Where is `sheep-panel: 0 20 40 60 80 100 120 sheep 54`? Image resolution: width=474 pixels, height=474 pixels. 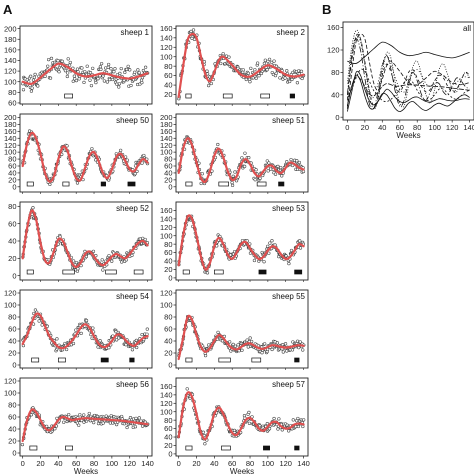 sheep-panel: 0 20 40 60 80 100 120 sheep 54 is located at coordinates (78, 329).